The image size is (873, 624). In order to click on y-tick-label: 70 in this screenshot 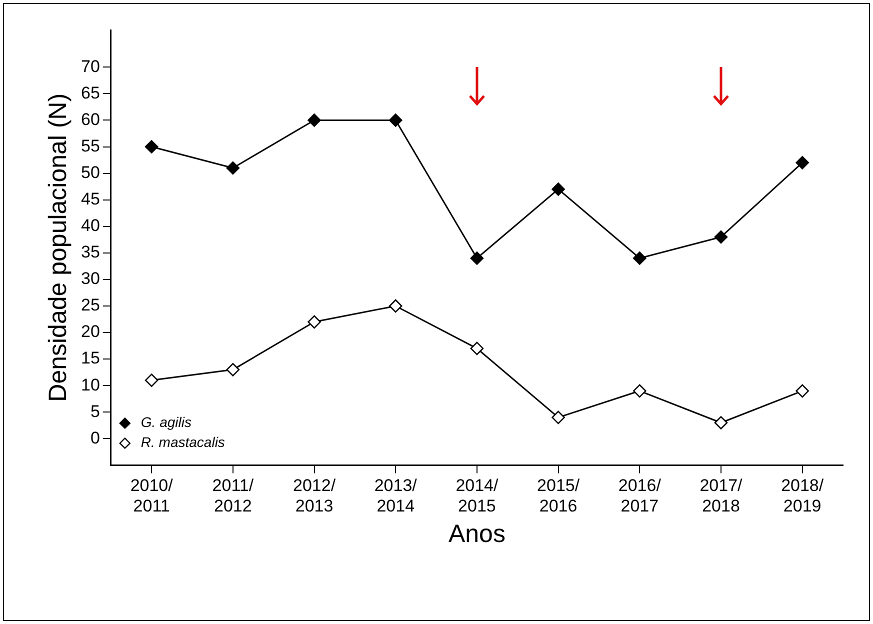, I will do `click(90, 66)`.